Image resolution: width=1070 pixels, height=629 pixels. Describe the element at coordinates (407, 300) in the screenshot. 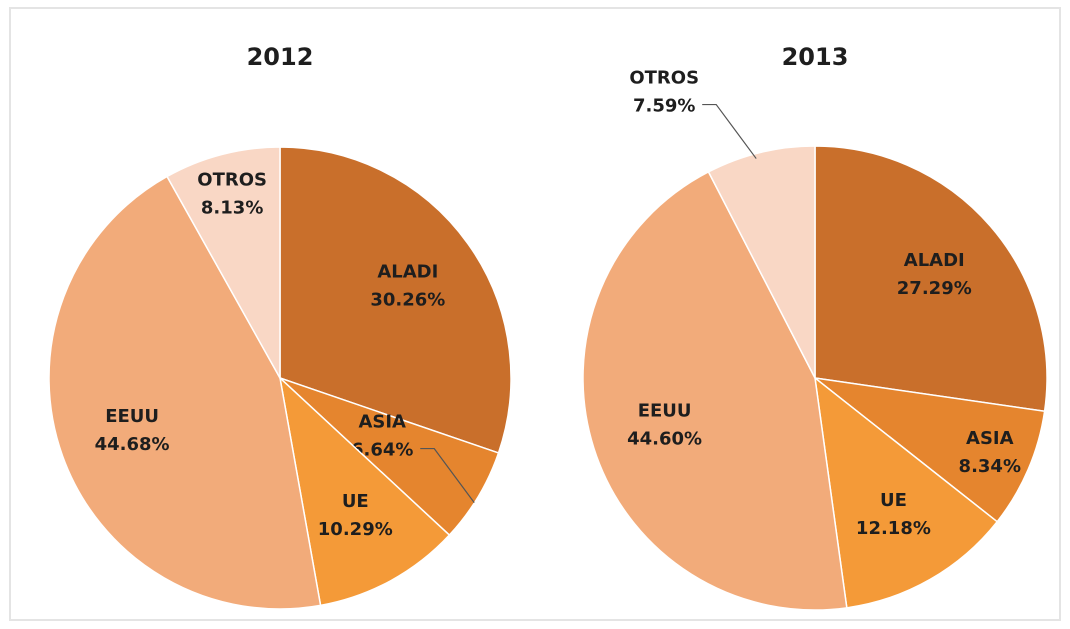

I see `slice-label: 30.26%` at that location.